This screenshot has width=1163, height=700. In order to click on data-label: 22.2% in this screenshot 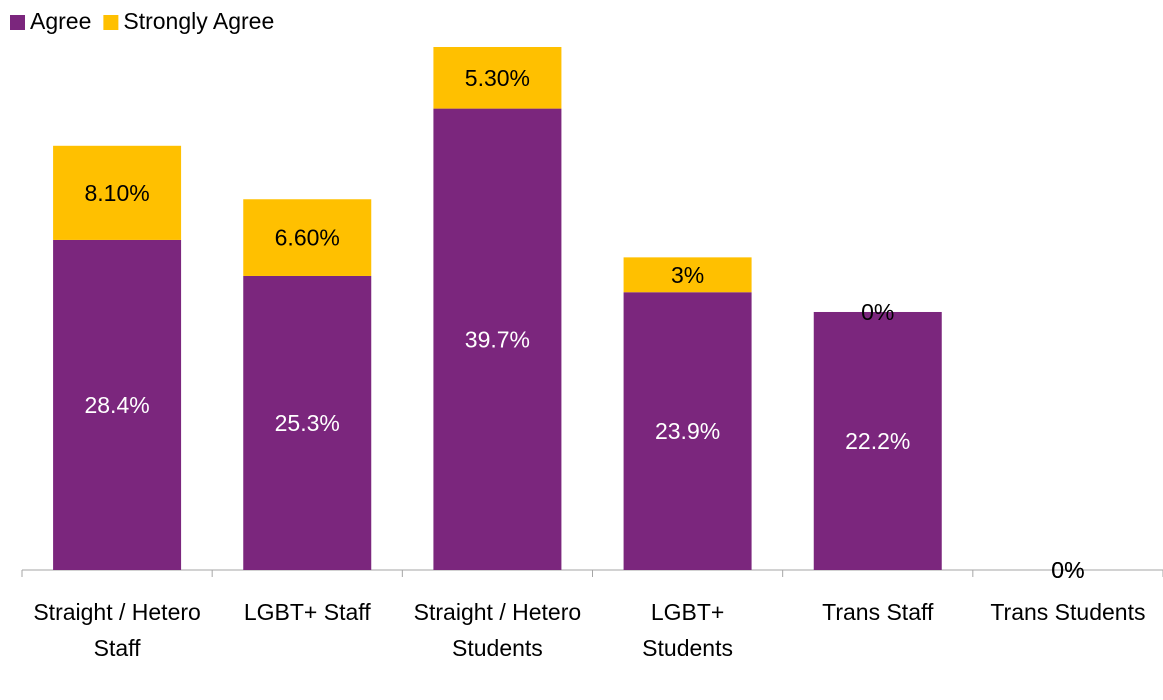, I will do `click(877, 441)`.